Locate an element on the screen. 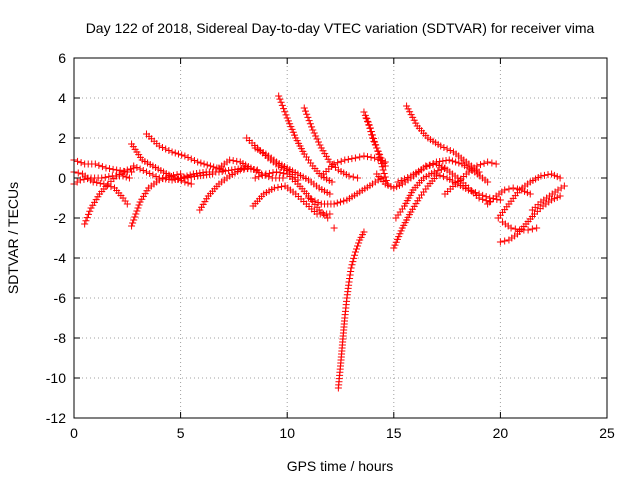 This screenshot has height=480, width=640. x-tick-label: 5 is located at coordinates (181, 433).